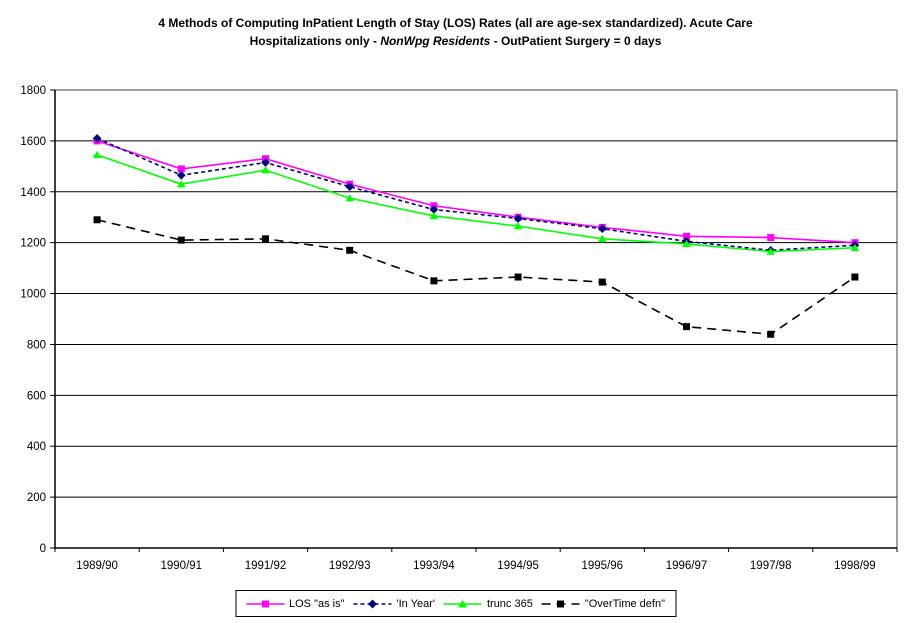  I want to click on x-axis-label-1992-93: 1992/93, so click(350, 566).